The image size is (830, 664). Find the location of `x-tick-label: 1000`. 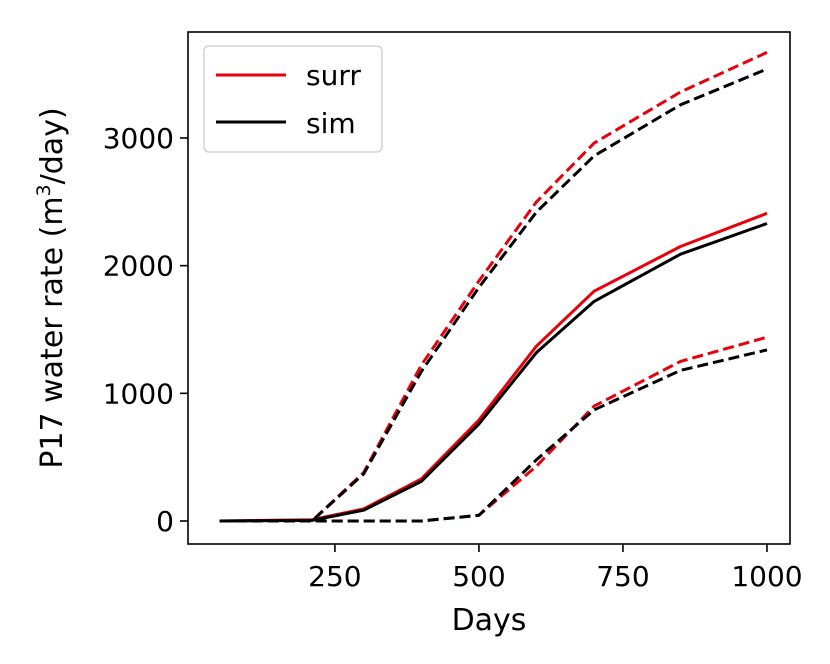

x-tick-label: 1000 is located at coordinates (766, 576).